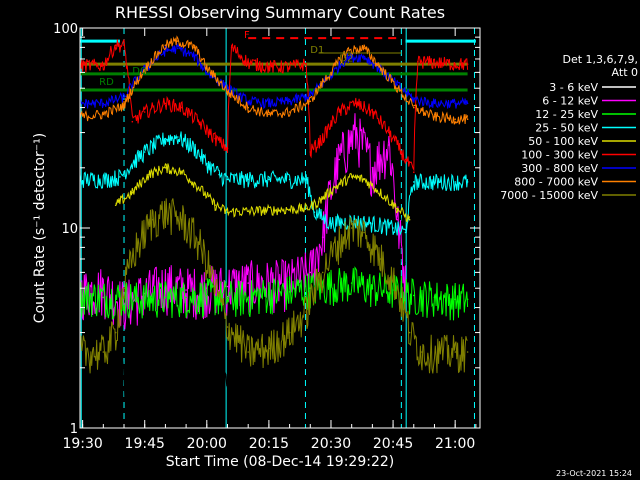  I want to click on legend-header-0: Det 1,3,6,7,9,, so click(600, 59).